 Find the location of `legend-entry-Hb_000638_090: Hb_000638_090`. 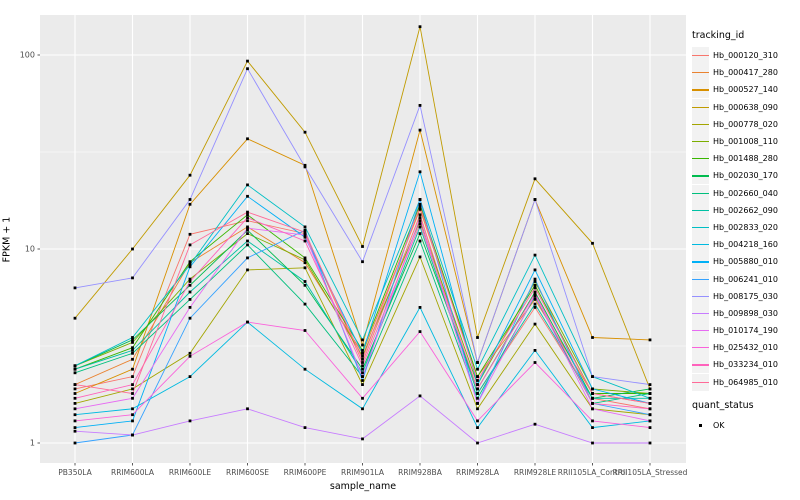

legend-entry-Hb_000638_090: Hb_000638_090 is located at coordinates (745, 107).